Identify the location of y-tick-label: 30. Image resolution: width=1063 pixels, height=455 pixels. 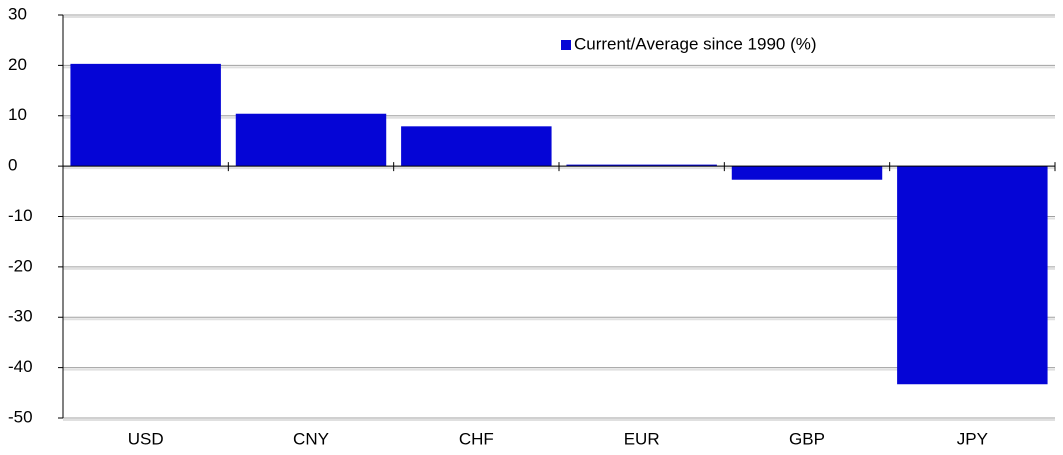
(17, 13).